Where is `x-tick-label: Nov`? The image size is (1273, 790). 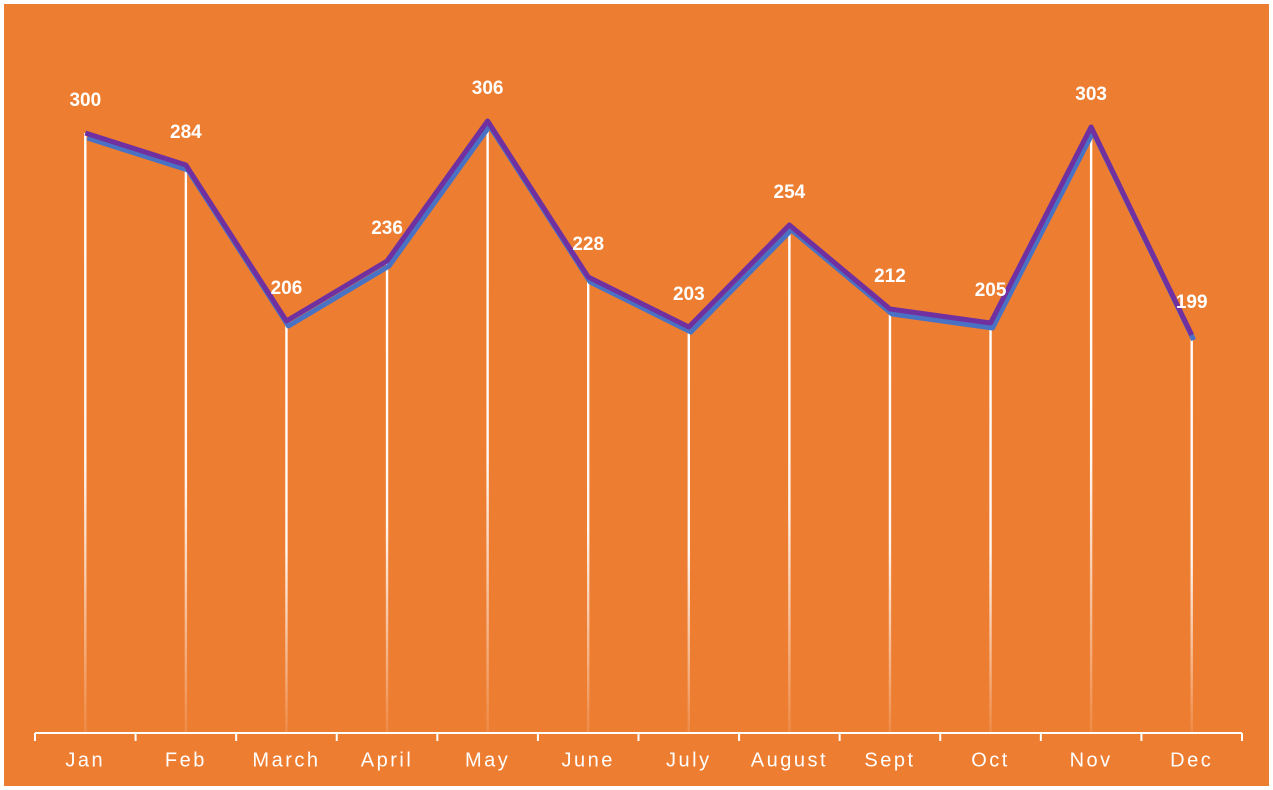
x-tick-label: Nov is located at coordinates (1091, 760).